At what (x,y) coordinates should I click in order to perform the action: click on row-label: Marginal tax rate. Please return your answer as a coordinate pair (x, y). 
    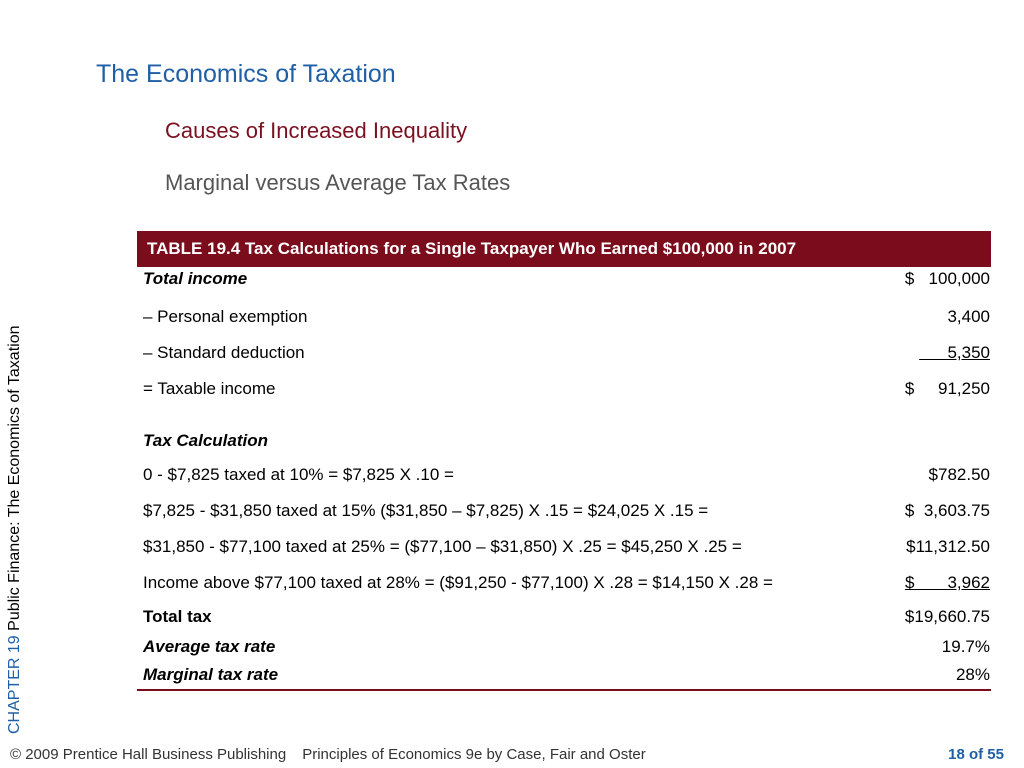
    Looking at the image, I should click on (211, 674).